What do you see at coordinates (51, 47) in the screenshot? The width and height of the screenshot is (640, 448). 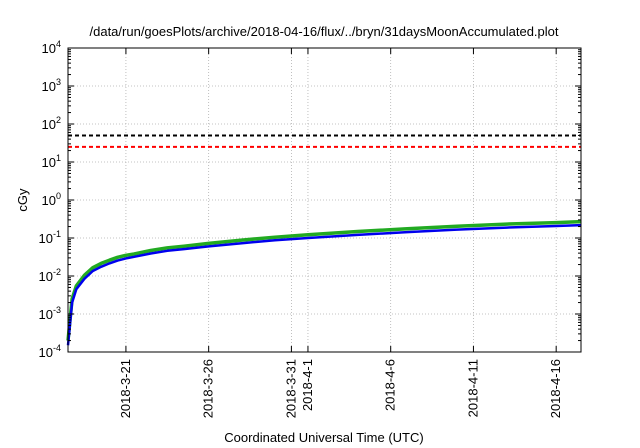 I see `y-tick-label: 10⁴` at bounding box center [51, 47].